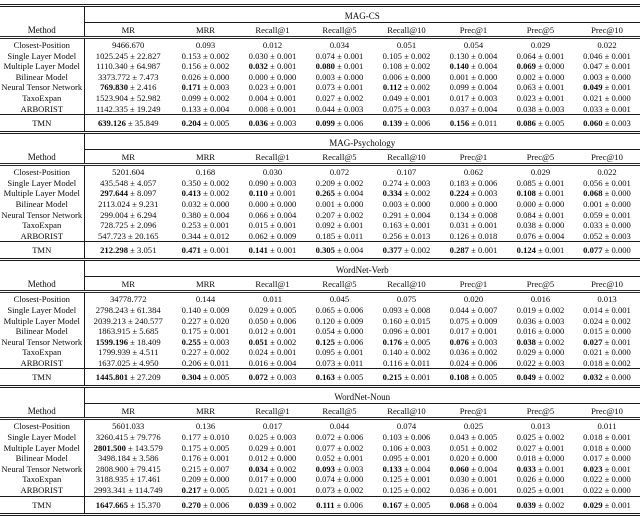 This screenshot has width=640, height=516. What do you see at coordinates (325, 479) in the screenshot?
I see `mean-value: 0.074` at bounding box center [325, 479].